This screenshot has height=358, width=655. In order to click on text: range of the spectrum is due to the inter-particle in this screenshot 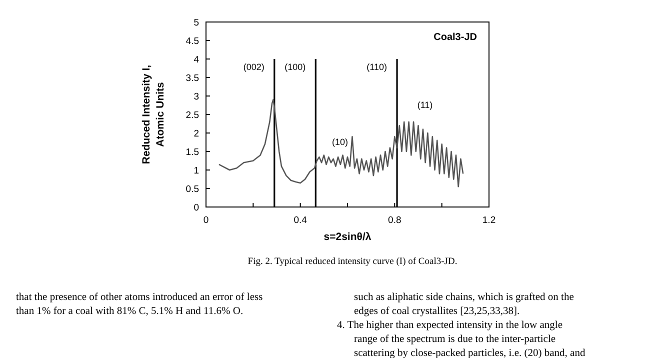, I will do `click(455, 339)`.